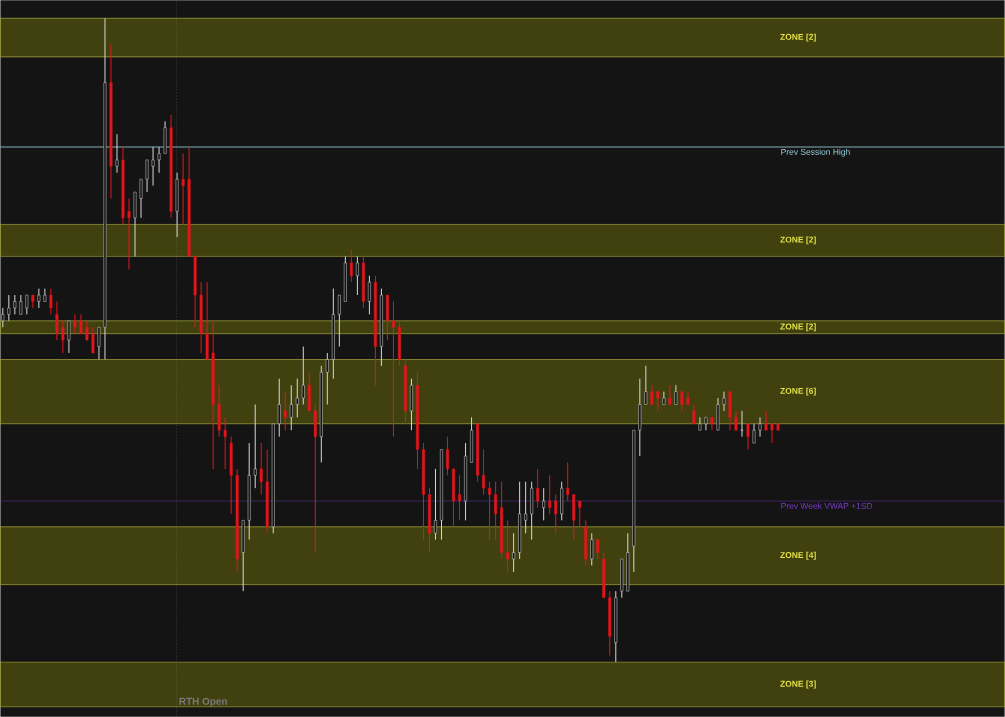 The height and width of the screenshot is (717, 1005). Describe the element at coordinates (827, 505) in the screenshot. I see `ref-line-label: Prev Week VWAP +1SD` at that location.